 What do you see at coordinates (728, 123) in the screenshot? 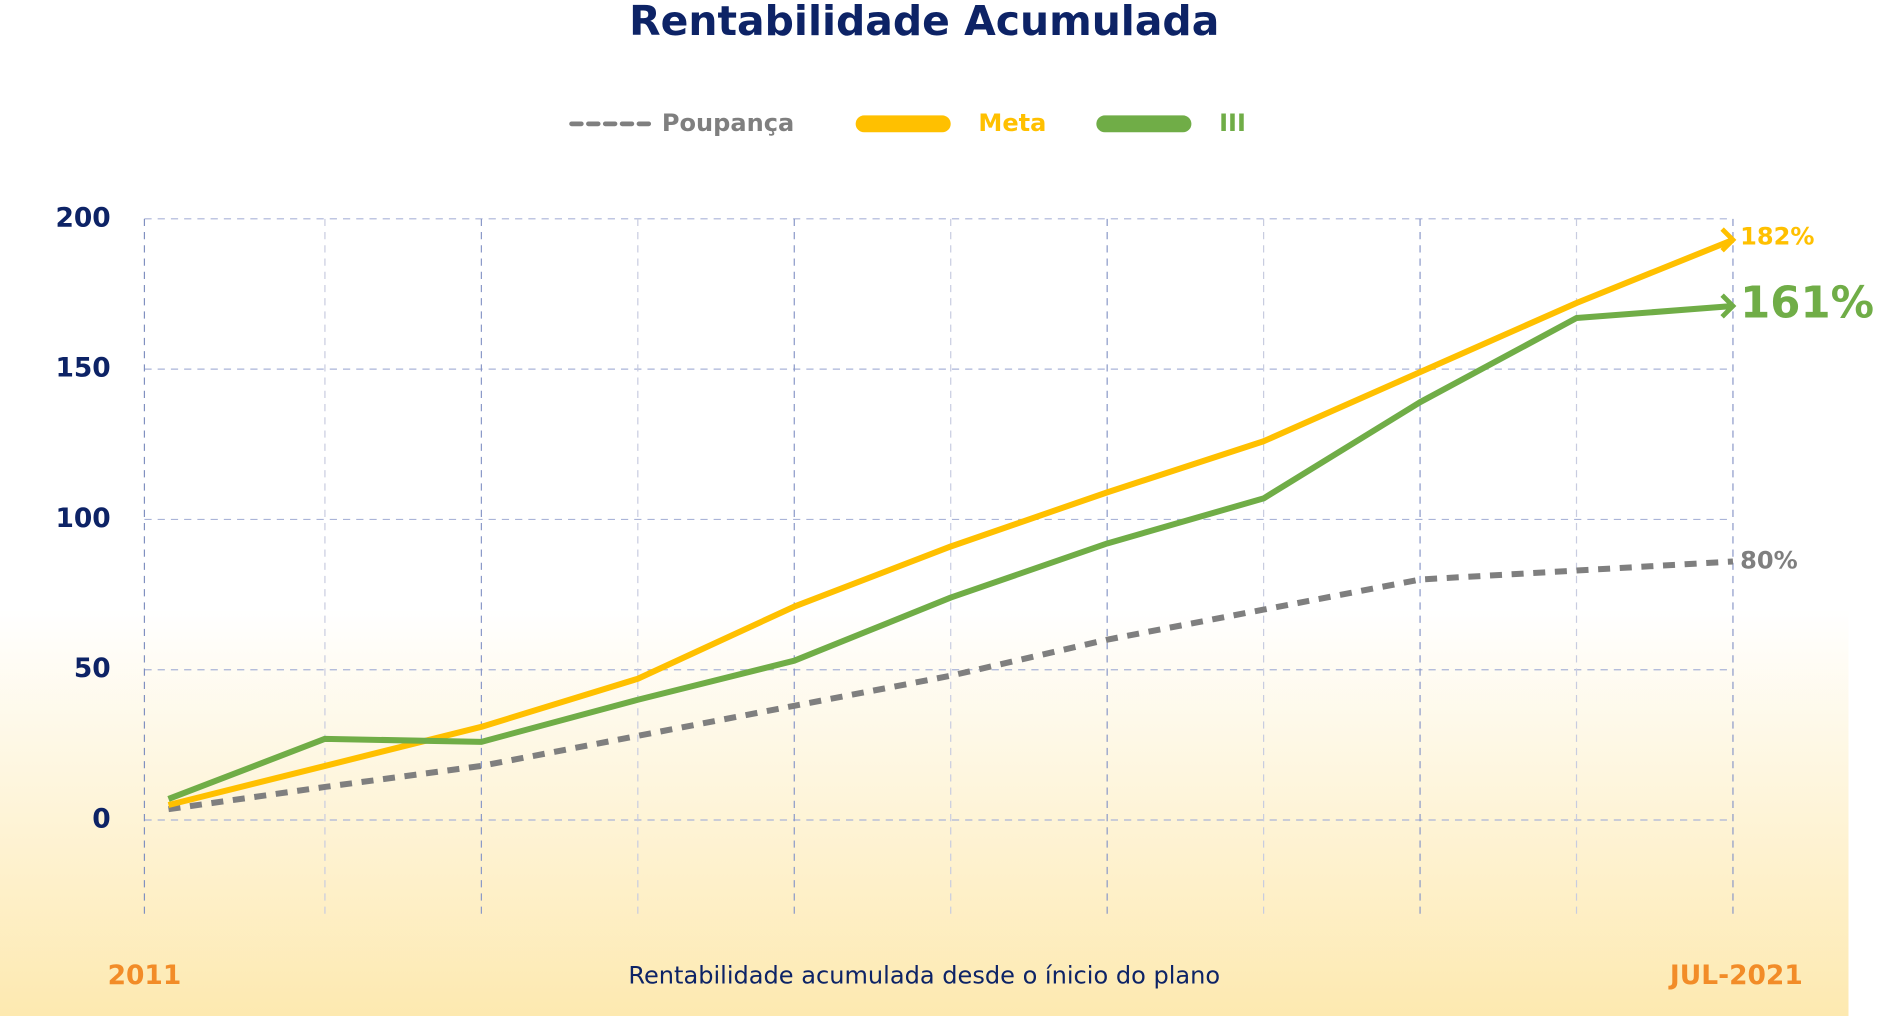
I see `legend-label: Poupança` at bounding box center [728, 123].